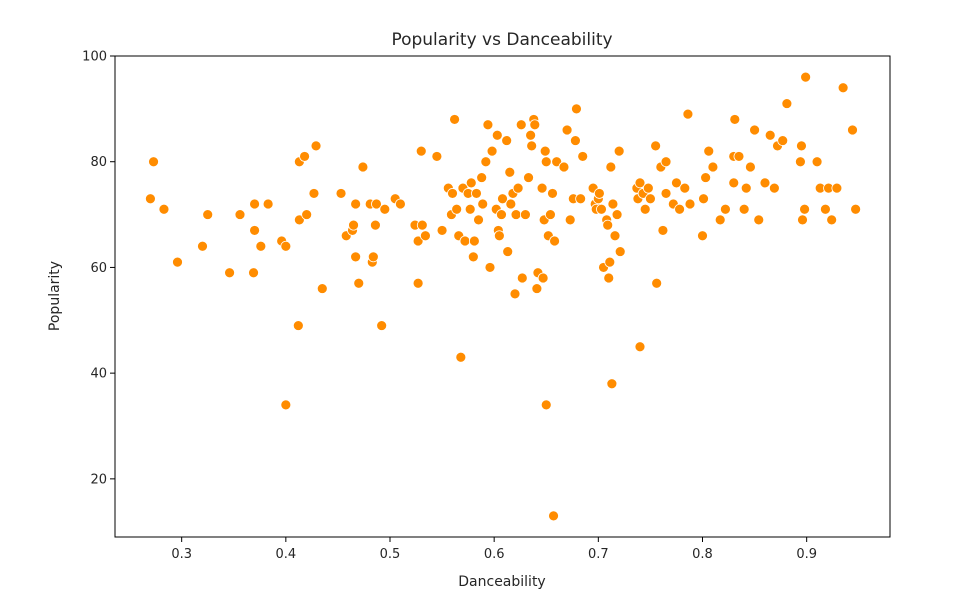 This screenshot has width=958, height=592. What do you see at coordinates (98, 268) in the screenshot?
I see `y-tick-label: 60` at bounding box center [98, 268].